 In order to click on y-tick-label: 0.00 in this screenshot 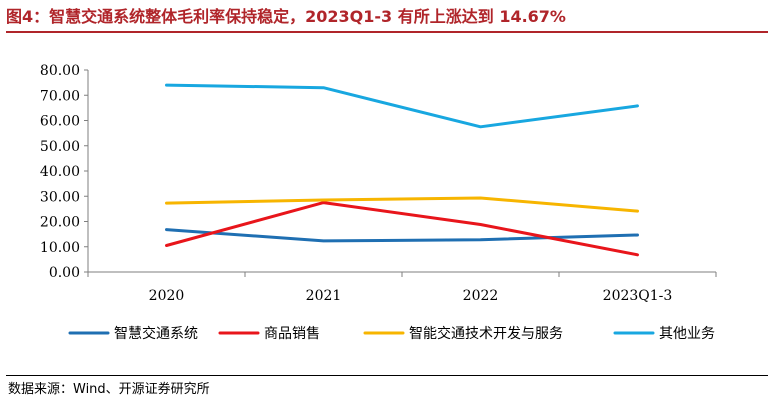, I will do `click(64, 273)`.